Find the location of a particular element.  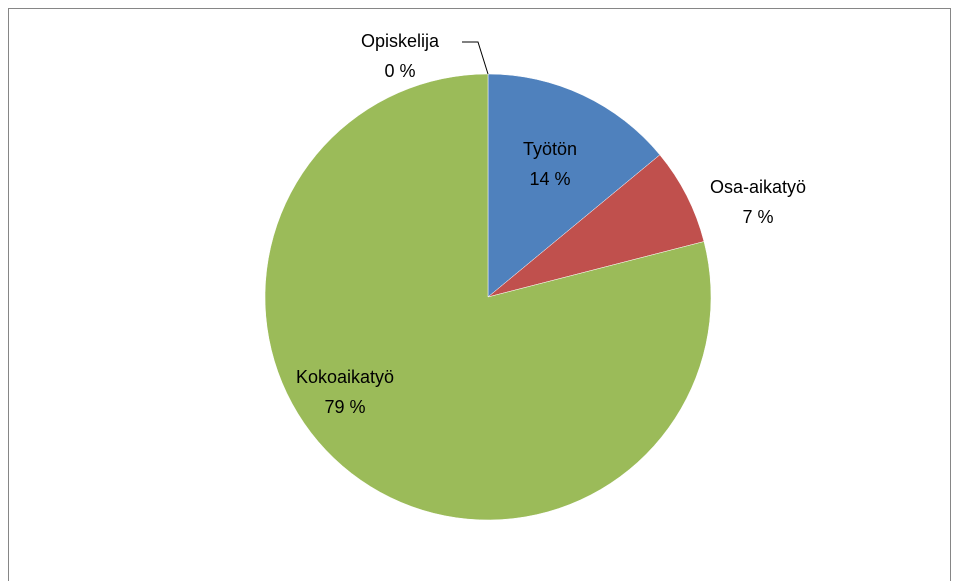

slice-value-label: 7 % is located at coordinates (757, 217).